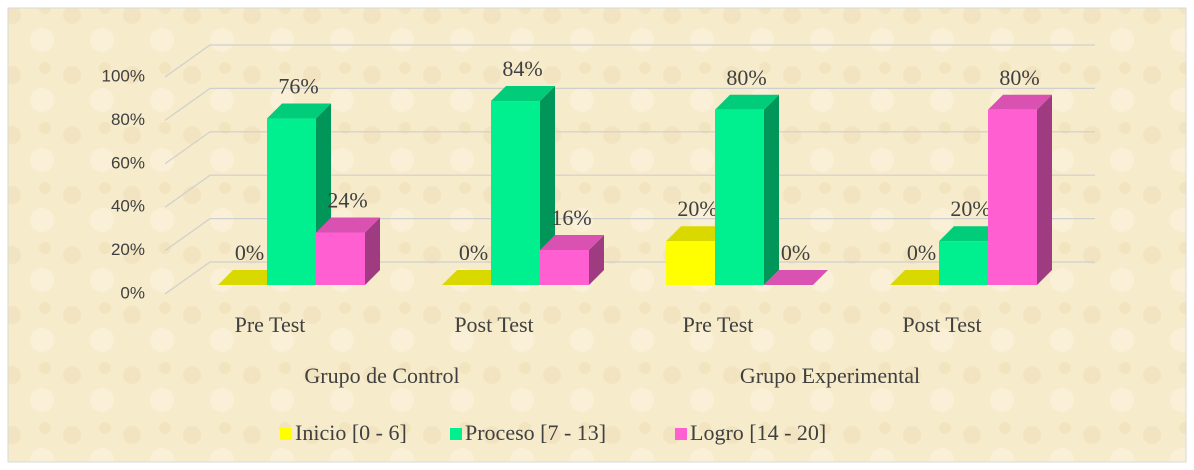 This screenshot has width=1194, height=470. Describe the element at coordinates (128, 162) in the screenshot. I see `y-tick-label: 60%` at that location.